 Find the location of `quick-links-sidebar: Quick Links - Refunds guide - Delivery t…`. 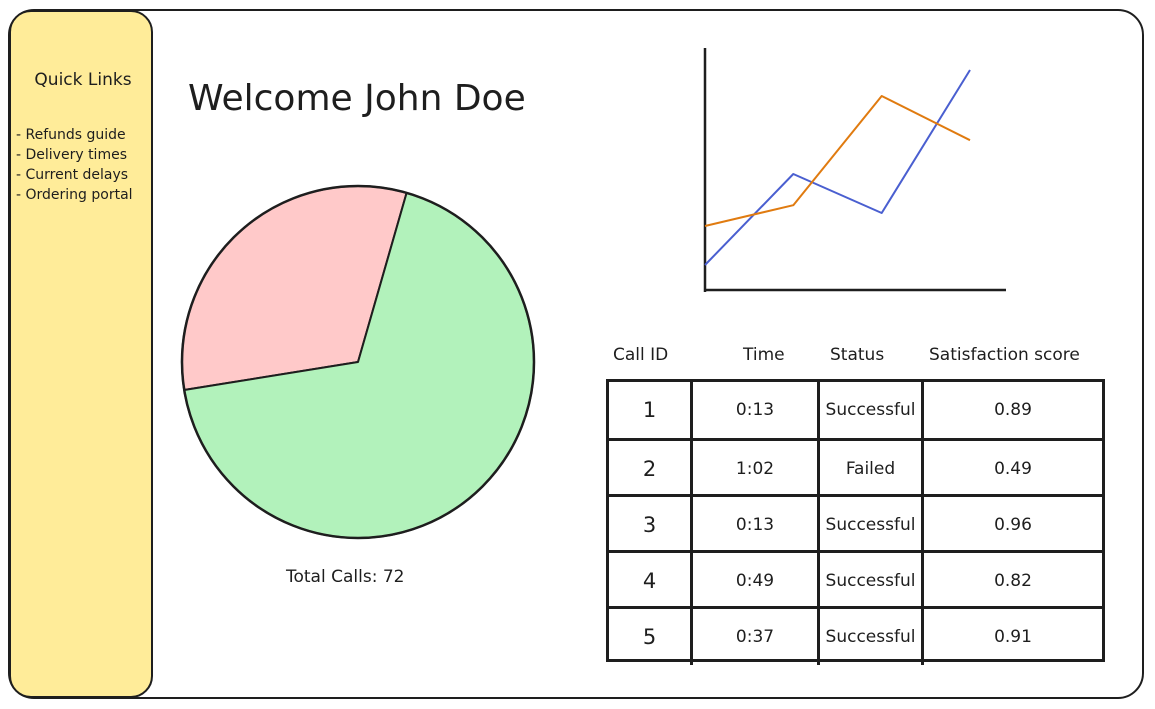

quick-links-sidebar: Quick Links - Refunds guide - Delivery t… is located at coordinates (81, 354).